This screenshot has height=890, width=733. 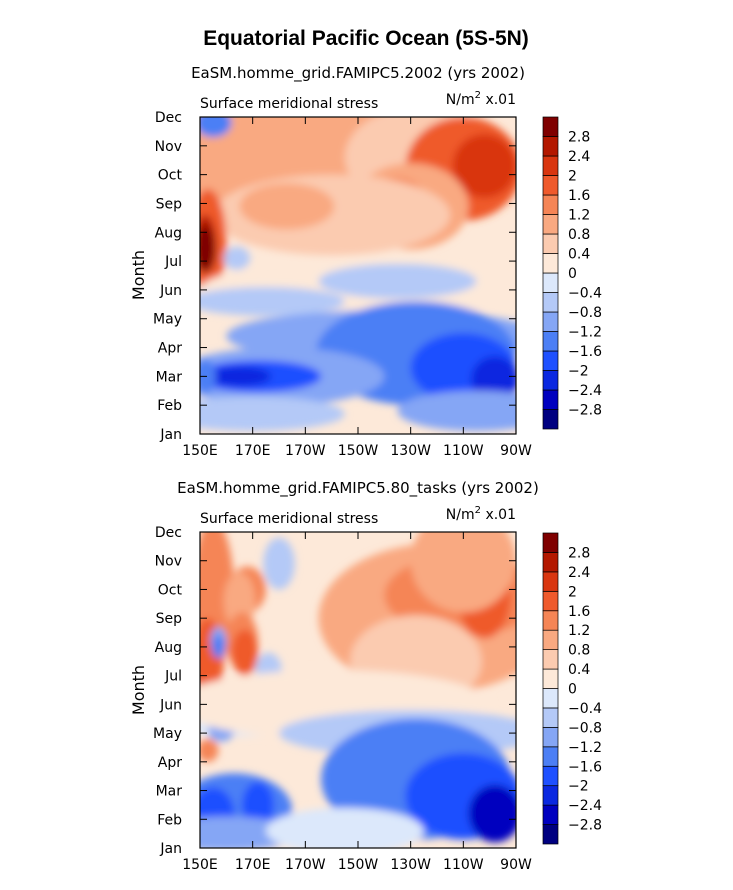 I want to click on colorbar-label: 0.4, so click(x=579, y=255).